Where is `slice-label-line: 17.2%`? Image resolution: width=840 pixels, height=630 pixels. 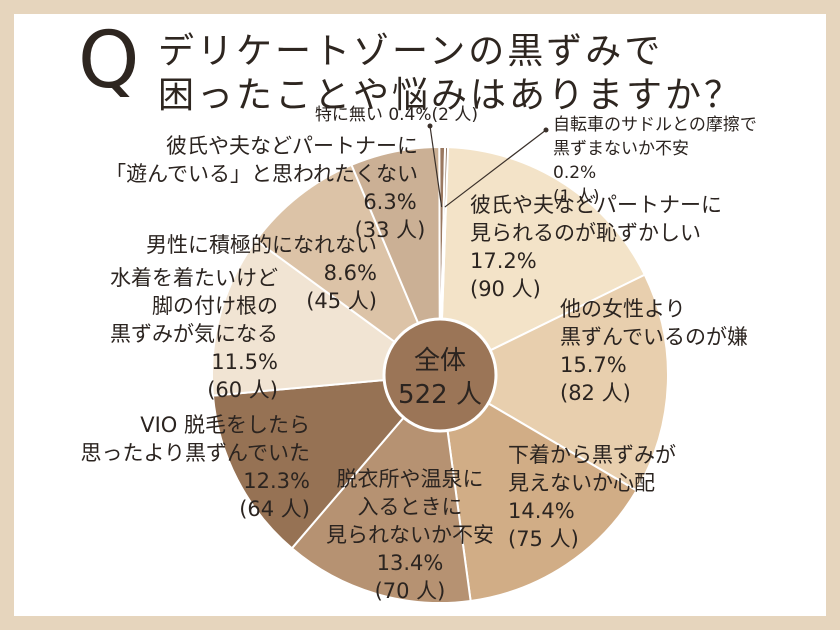
slice-label-line: 17.2% is located at coordinates (503, 261).